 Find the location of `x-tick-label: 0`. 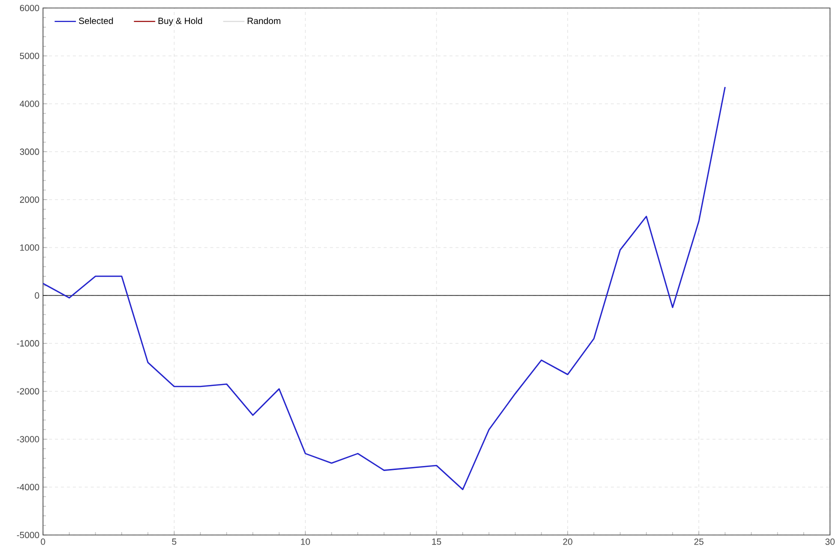

x-tick-label: 0 is located at coordinates (43, 541).